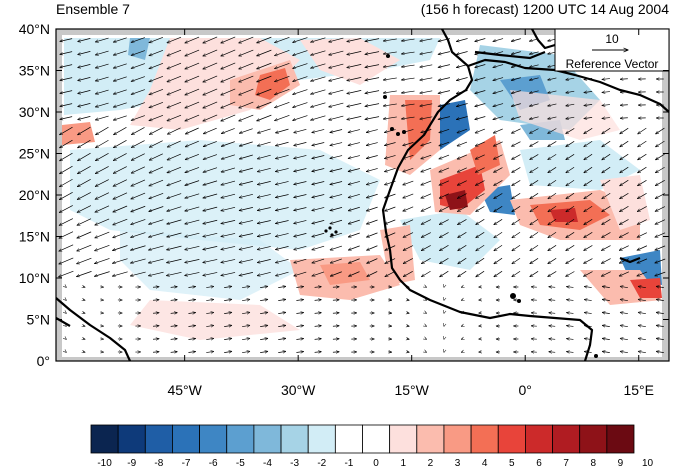 This screenshot has height=471, width=673. I want to click on reference-vector-box: 10 Reference Vector, so click(612, 50).